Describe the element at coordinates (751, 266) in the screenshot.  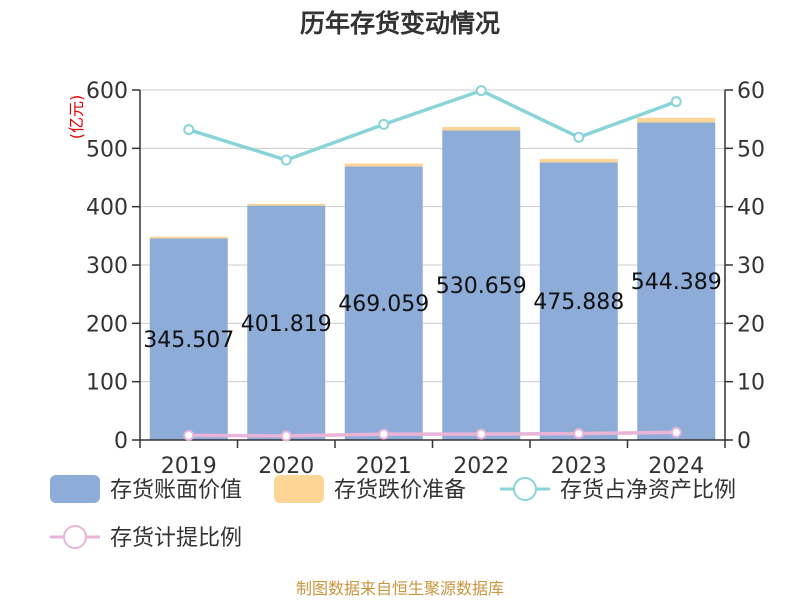
I see `y-right-tick-label: 30` at that location.